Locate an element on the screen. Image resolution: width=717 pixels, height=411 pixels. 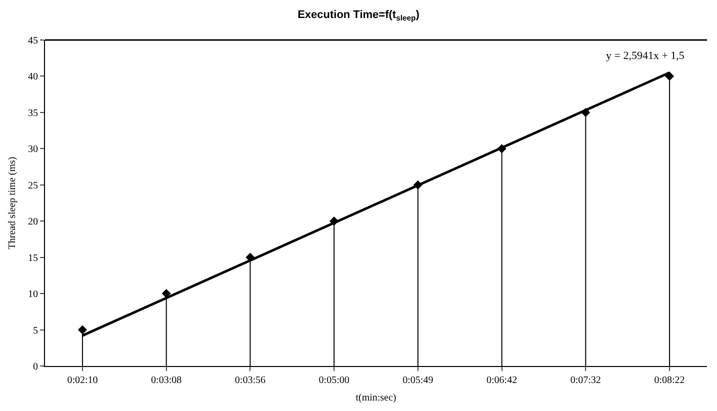
y-axis-title: Thread sleep time (ms) is located at coordinates (12, 203).